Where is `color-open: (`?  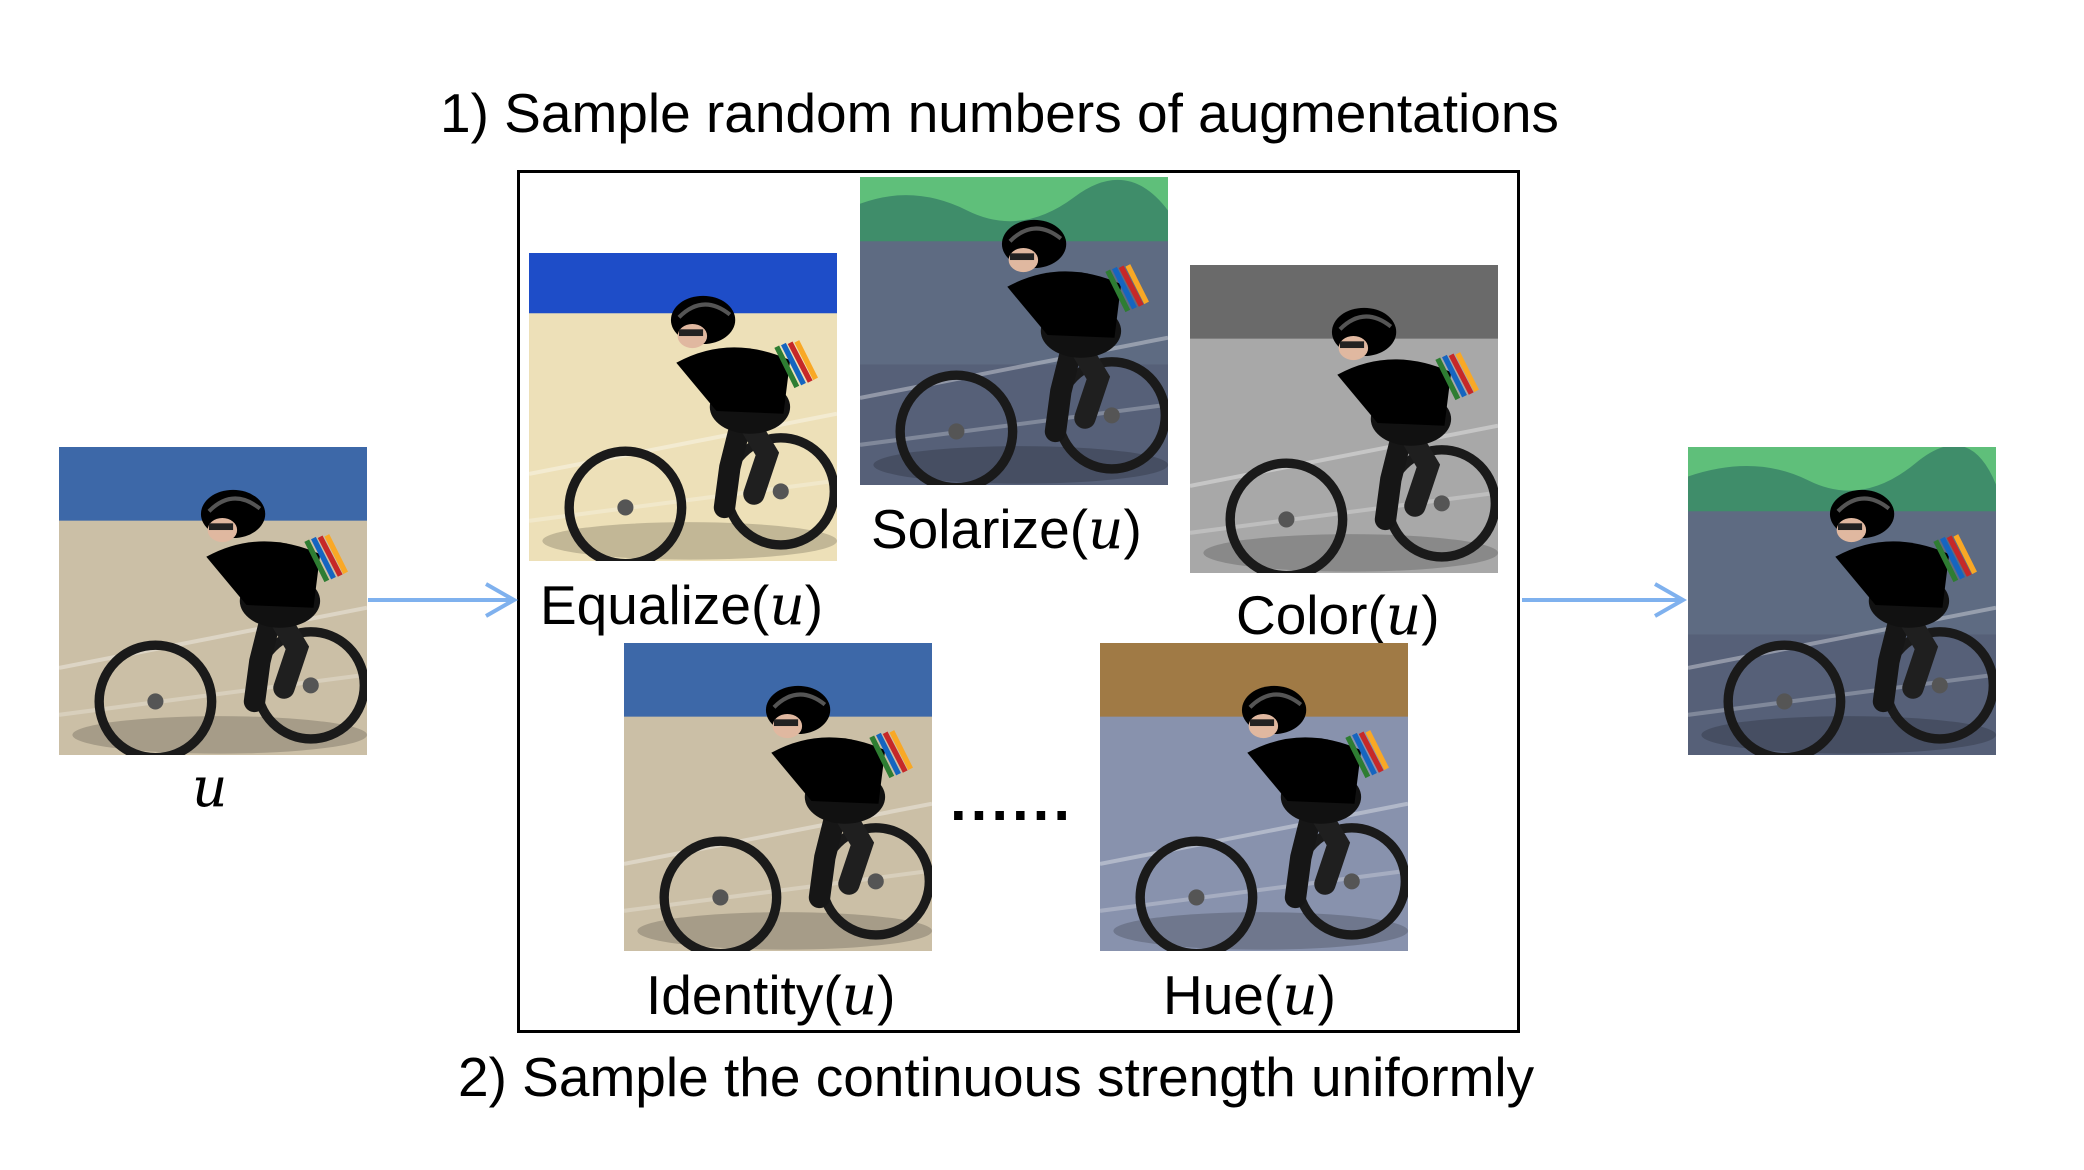 color-open: ( is located at coordinates (1376, 615).